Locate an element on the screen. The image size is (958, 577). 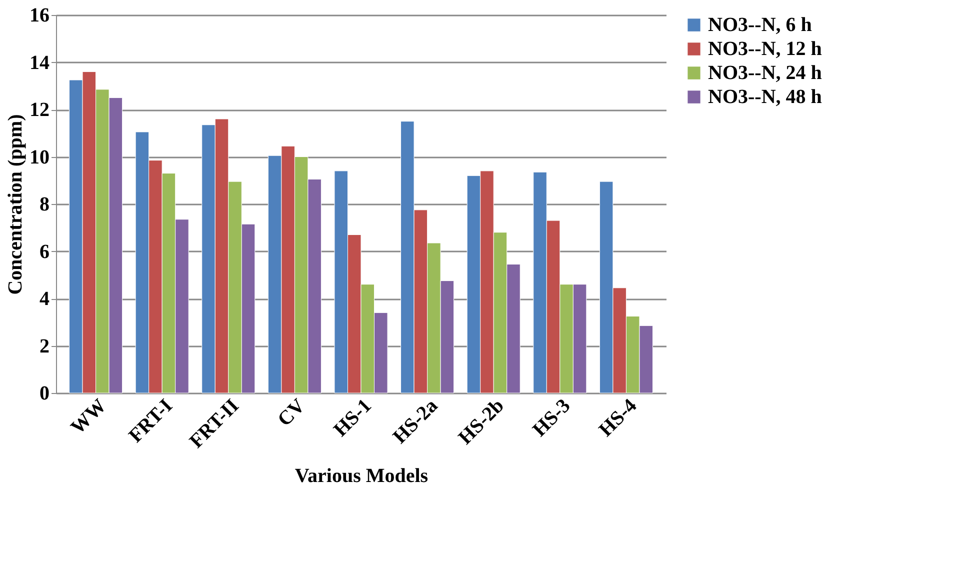
y-tick-label: 6 is located at coordinates (45, 251).